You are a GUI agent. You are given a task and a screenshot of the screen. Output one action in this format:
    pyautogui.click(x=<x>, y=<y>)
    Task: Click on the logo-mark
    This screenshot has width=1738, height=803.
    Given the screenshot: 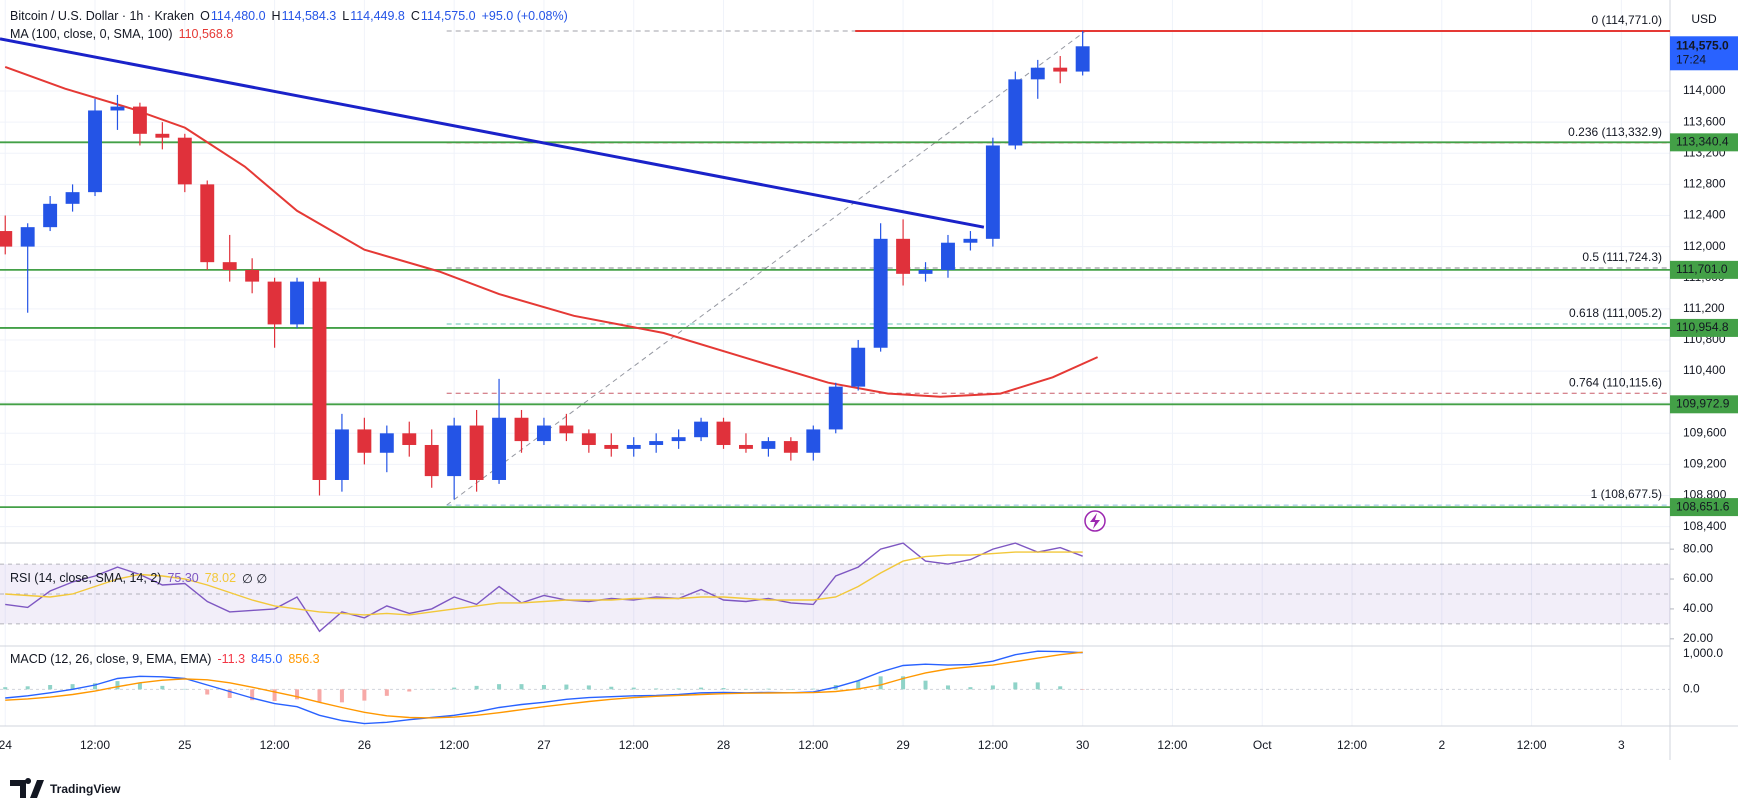 What is the action you would take?
    pyautogui.click(x=27, y=788)
    